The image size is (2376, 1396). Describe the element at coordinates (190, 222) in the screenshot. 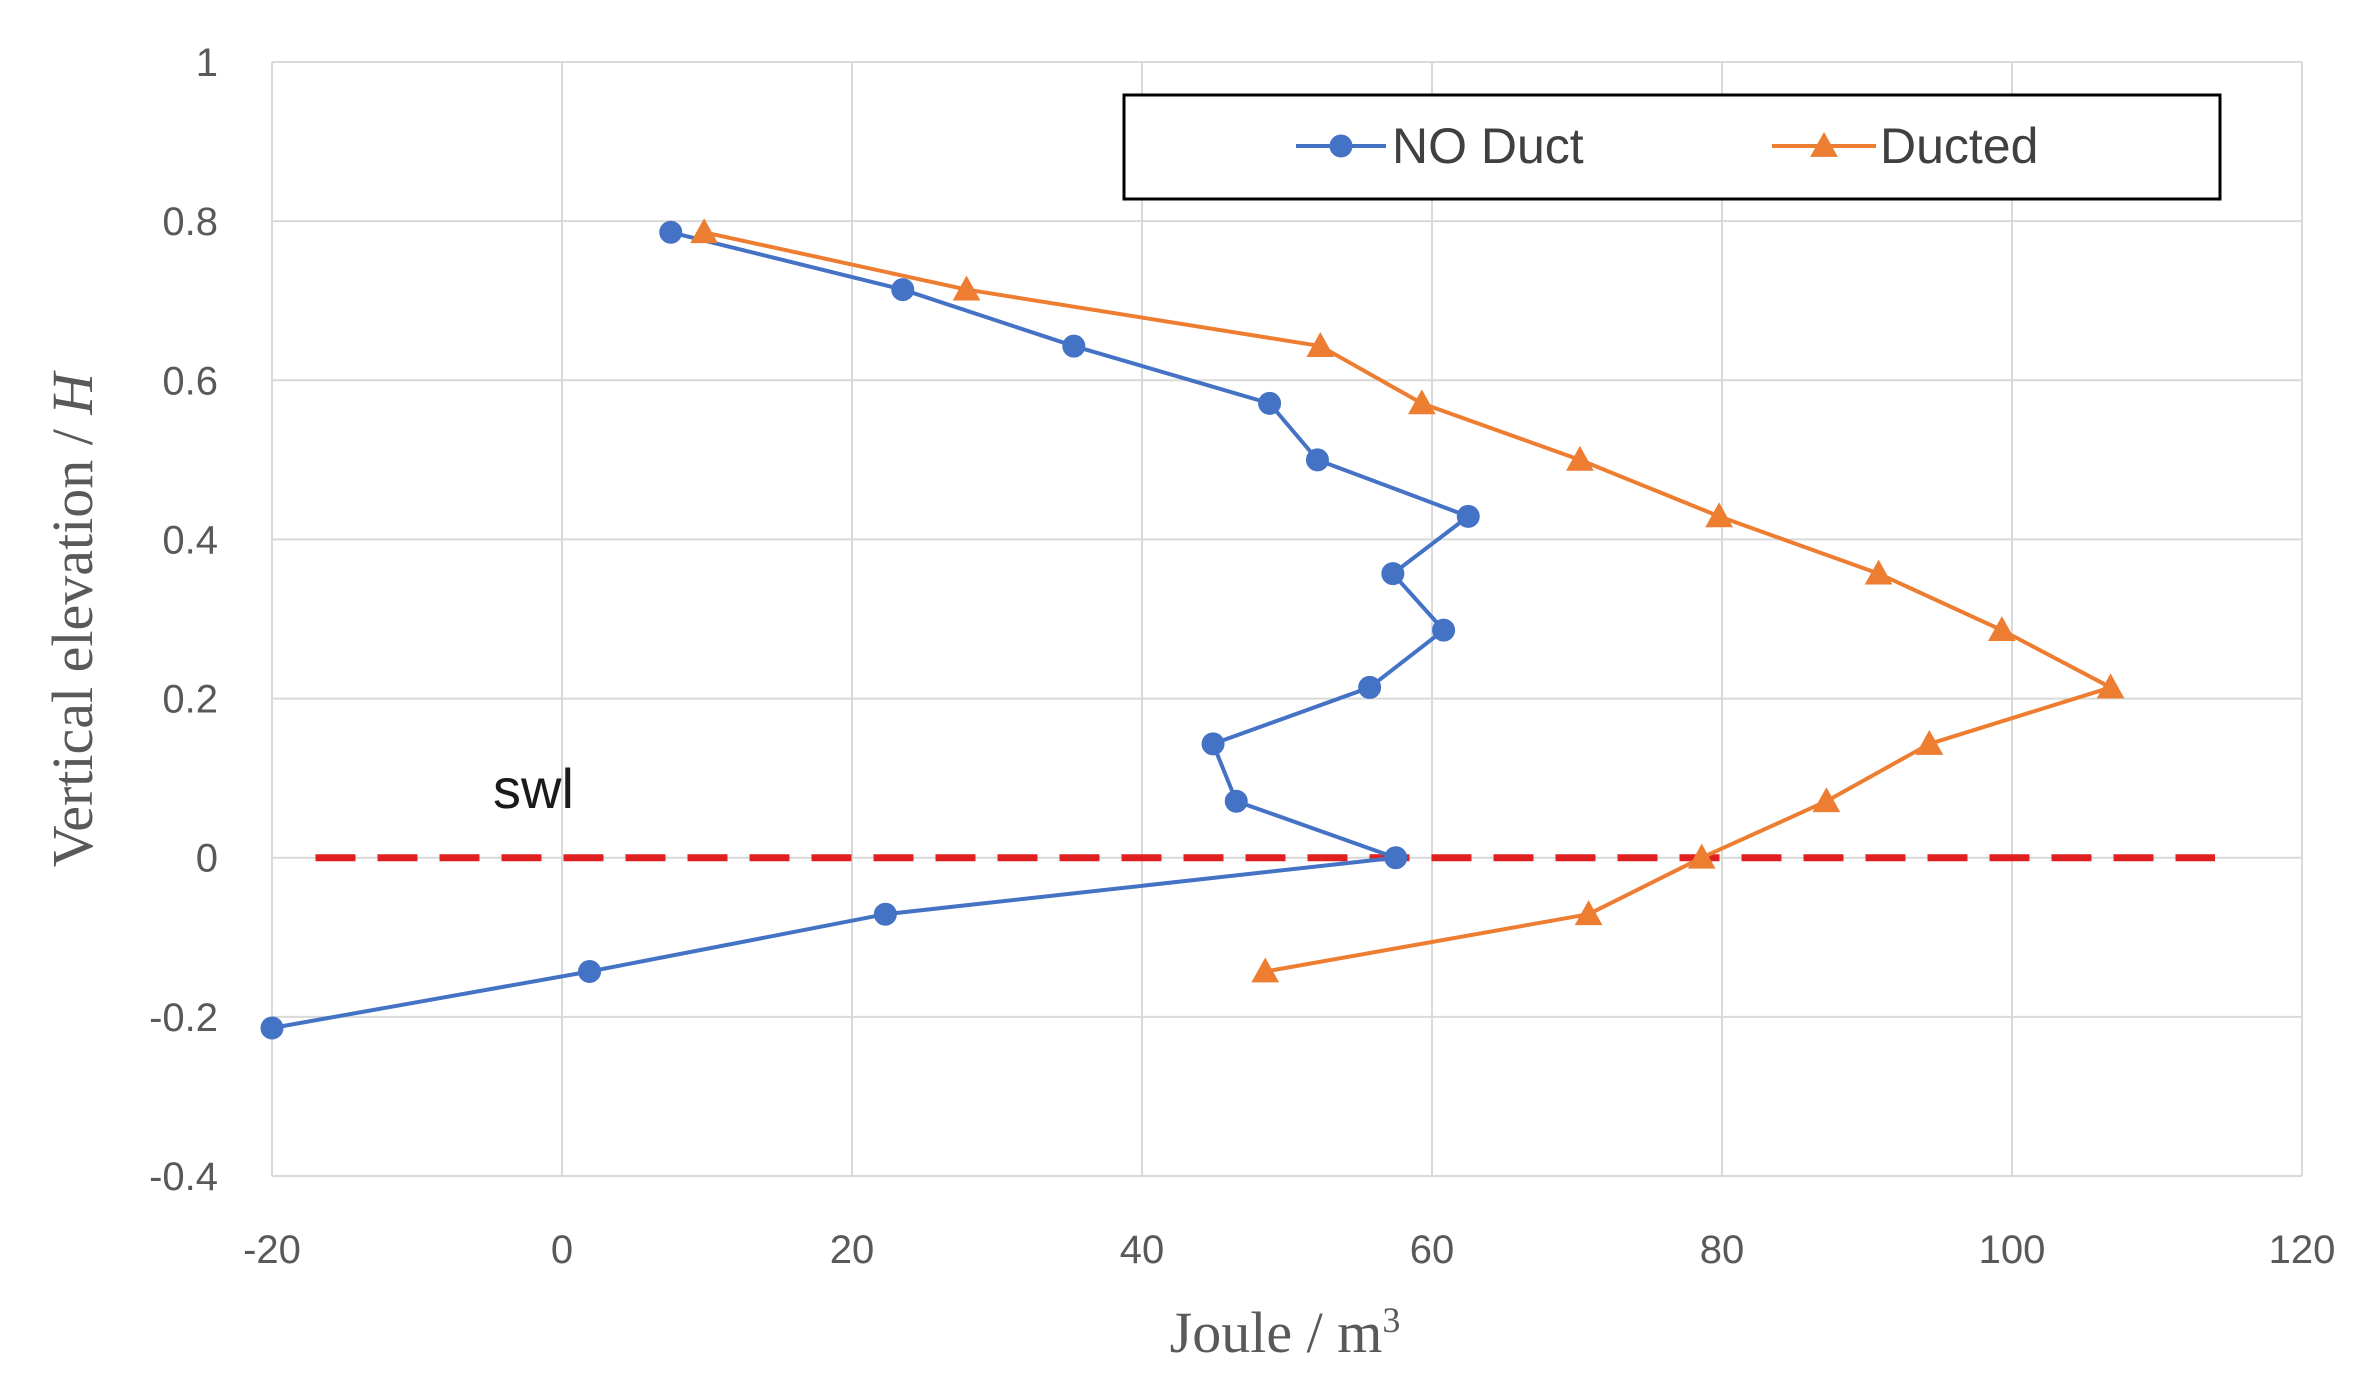

I see `y-tick-label: 0.8` at that location.